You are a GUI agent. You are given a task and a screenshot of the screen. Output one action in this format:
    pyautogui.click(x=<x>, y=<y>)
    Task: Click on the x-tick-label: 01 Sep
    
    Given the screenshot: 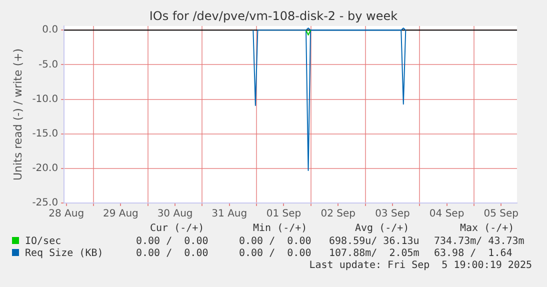 What is the action you would take?
    pyautogui.click(x=284, y=214)
    